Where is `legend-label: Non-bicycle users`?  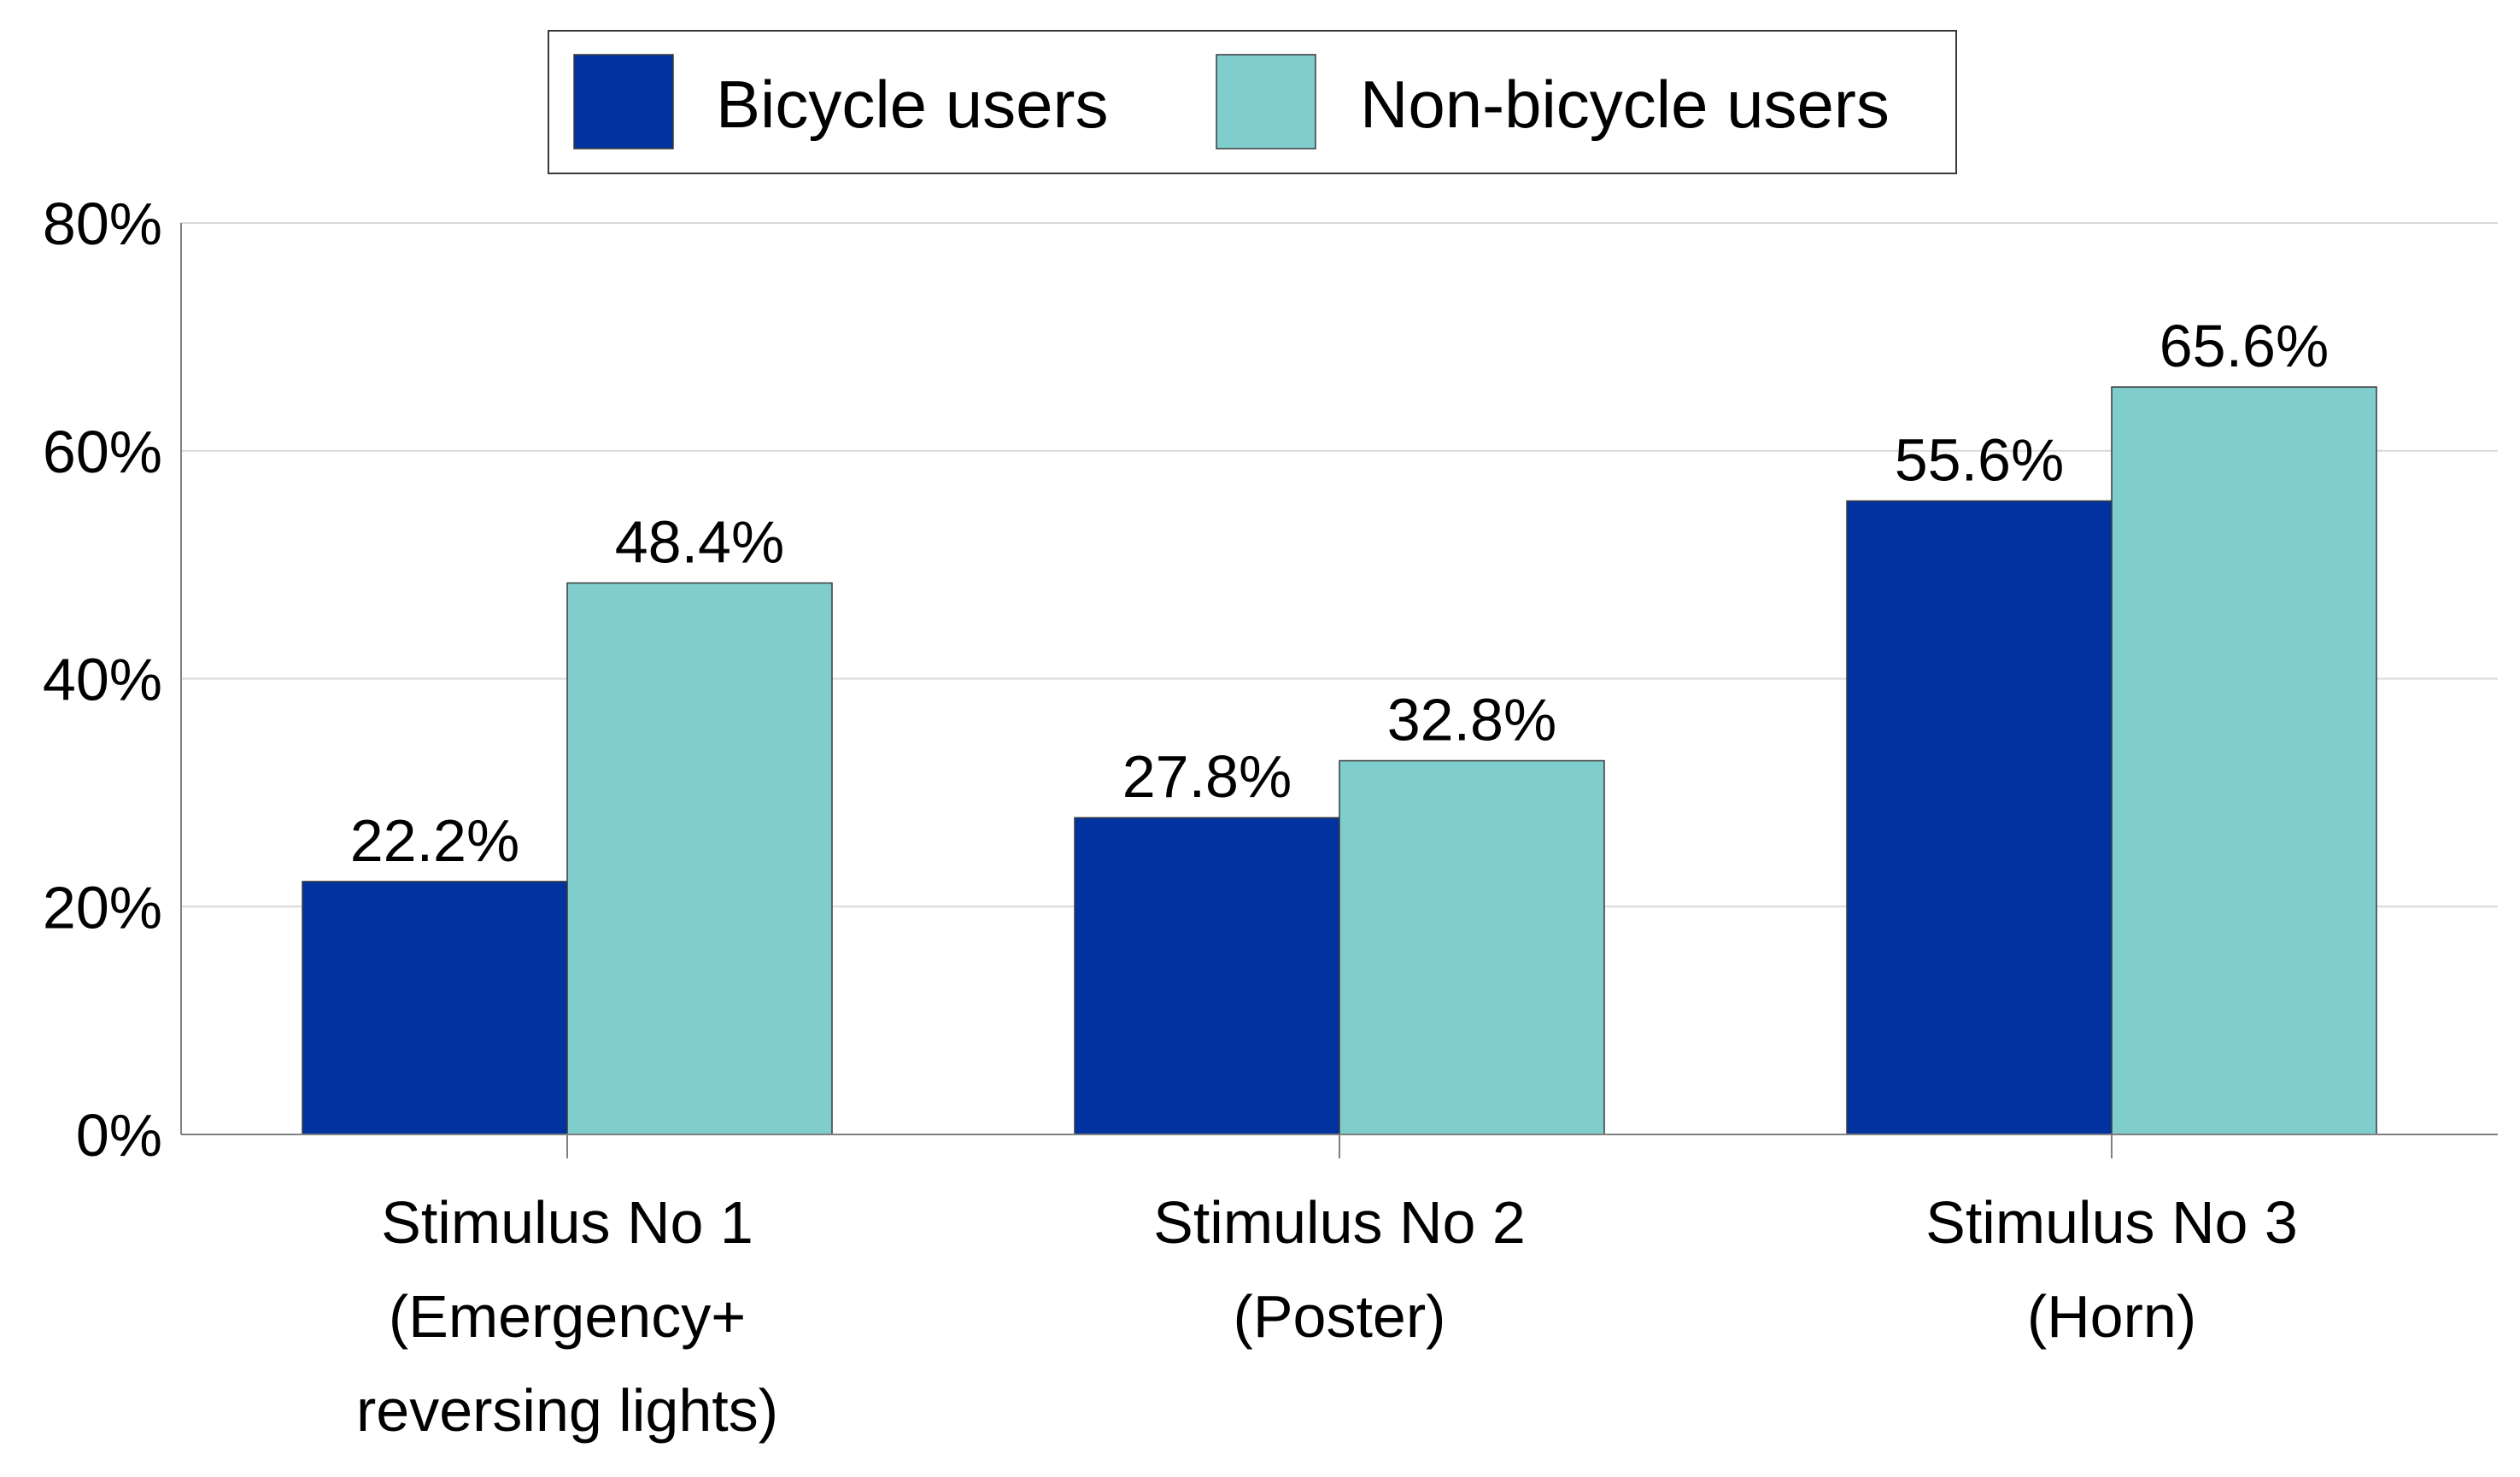
legend-label: Non-bicycle users is located at coordinates (1625, 104).